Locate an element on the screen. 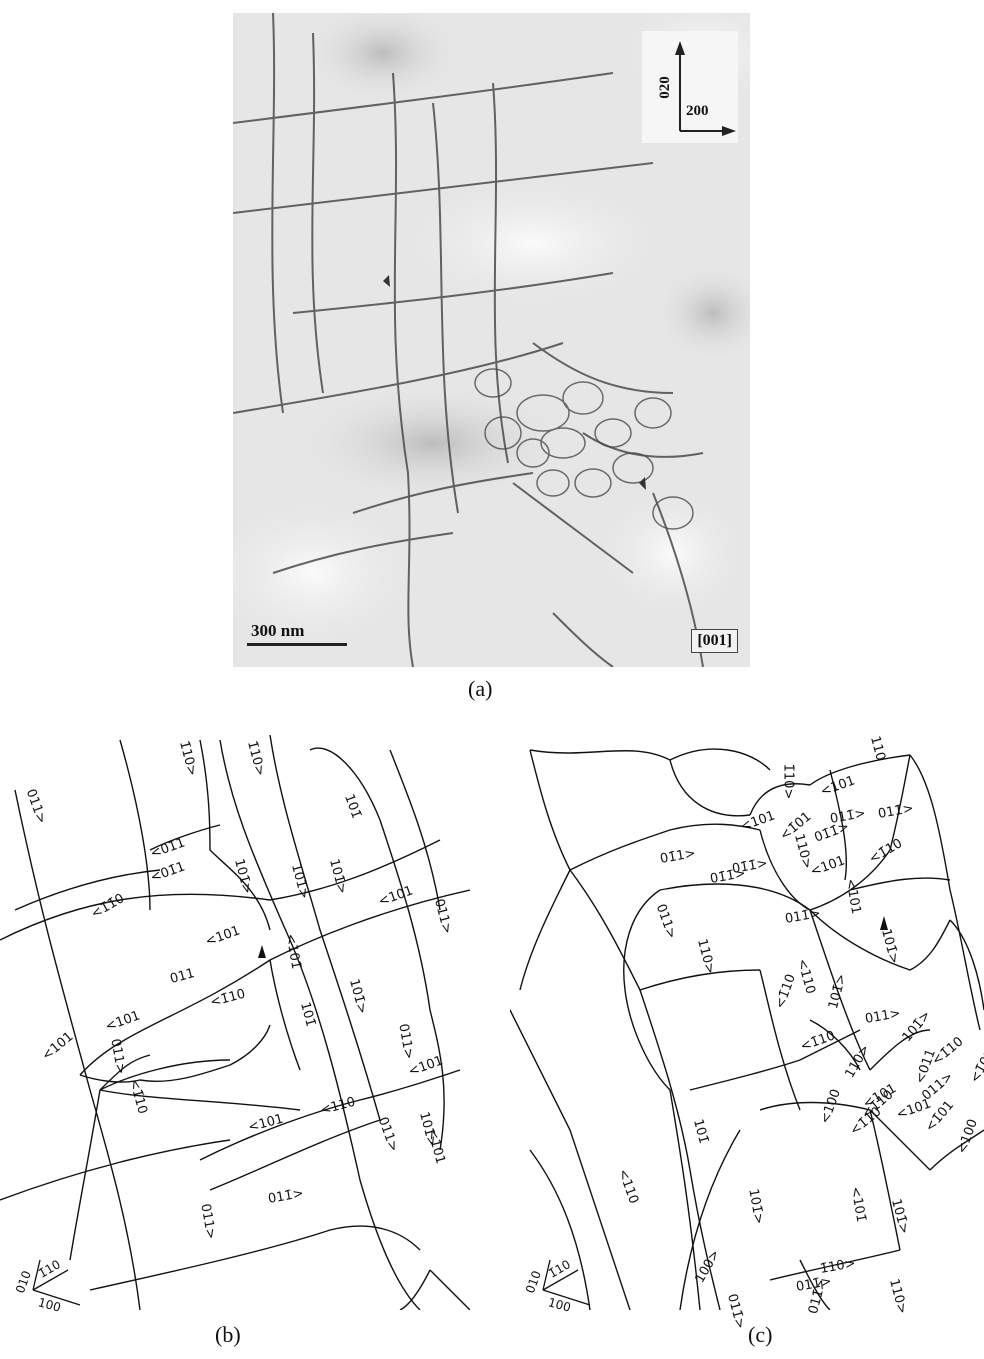 Image resolution: width=984 pixels, height=1359 pixels. orientation-arrows is located at coordinates (705, 88).